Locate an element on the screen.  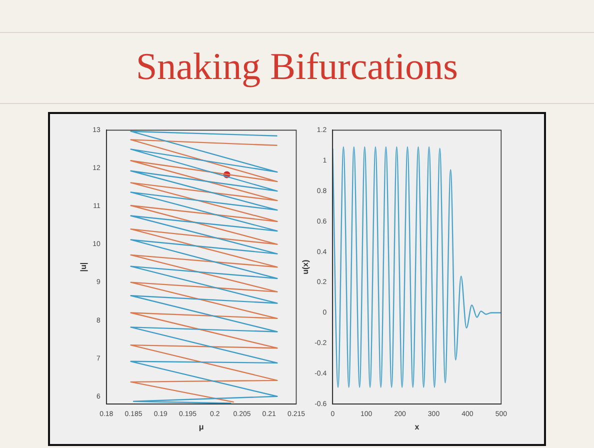
x-axis-title: μ is located at coordinates (201, 427).